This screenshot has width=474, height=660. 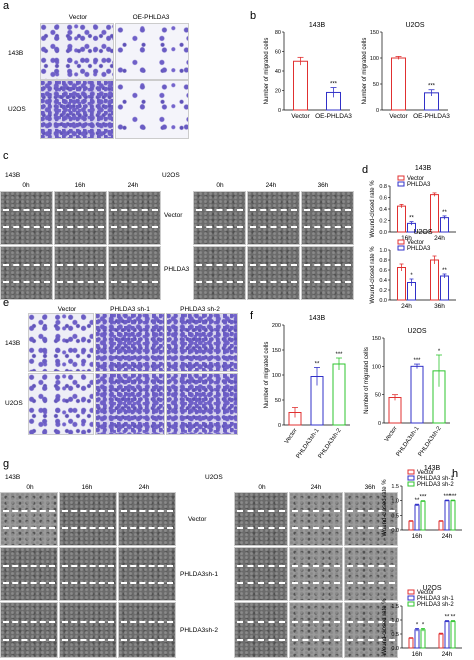 What do you see at coordinates (391, 434) in the screenshot?
I see `x-tick-label: Vector` at bounding box center [391, 434].